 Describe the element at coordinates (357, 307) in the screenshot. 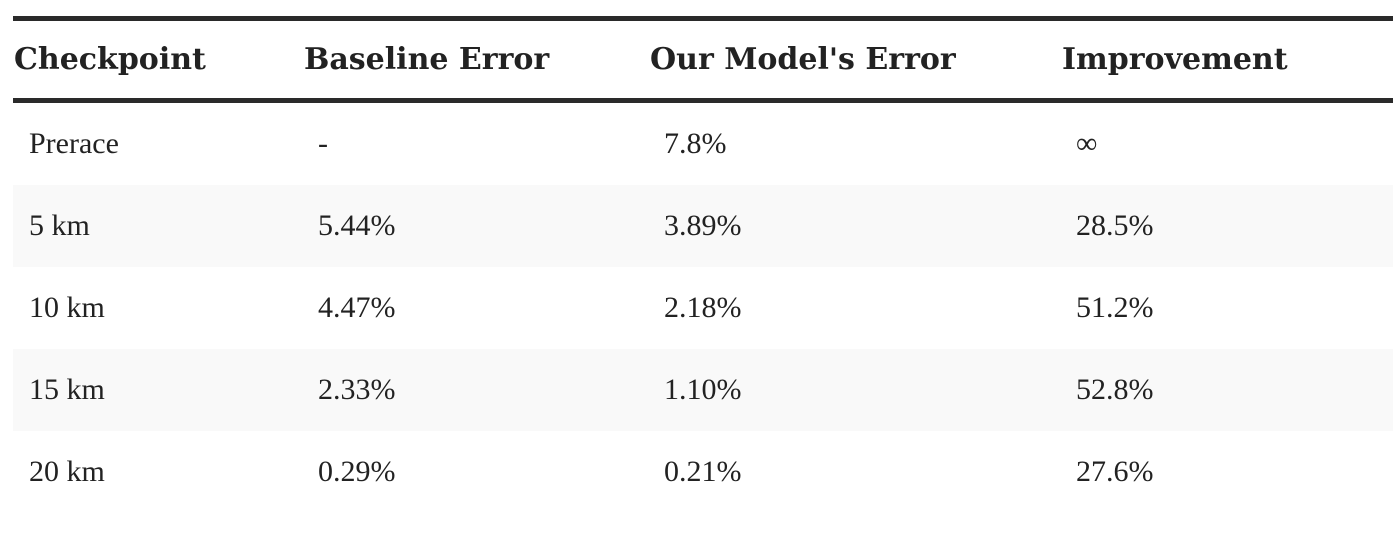

I see `cell-baseline-error: 4.47%` at that location.